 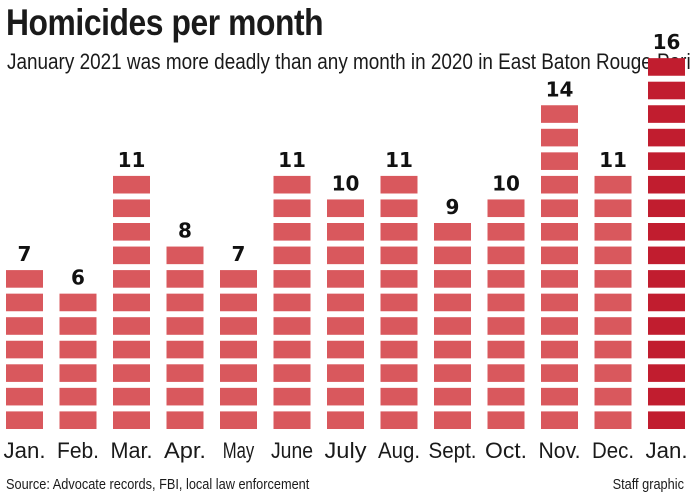 I want to click on x-tick-label: Sept., so click(x=453, y=450).